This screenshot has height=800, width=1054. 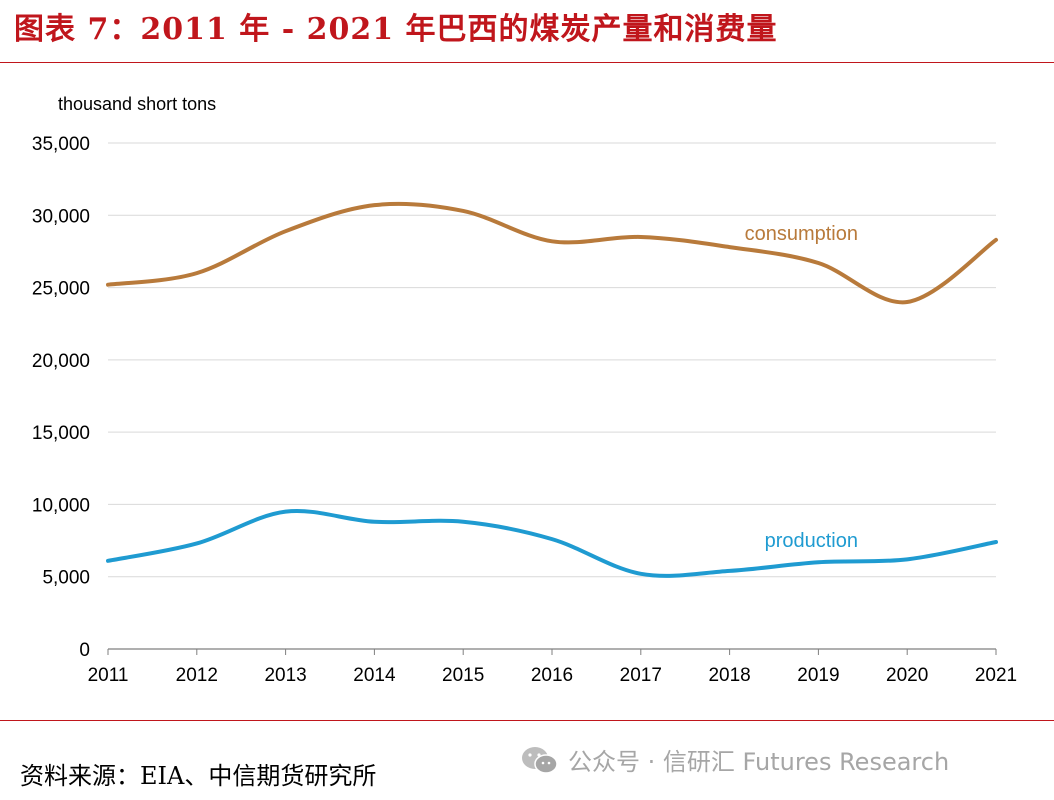 I want to click on watermark-text: 公众号 · 信研汇 Futures Research, so click(x=759, y=762).